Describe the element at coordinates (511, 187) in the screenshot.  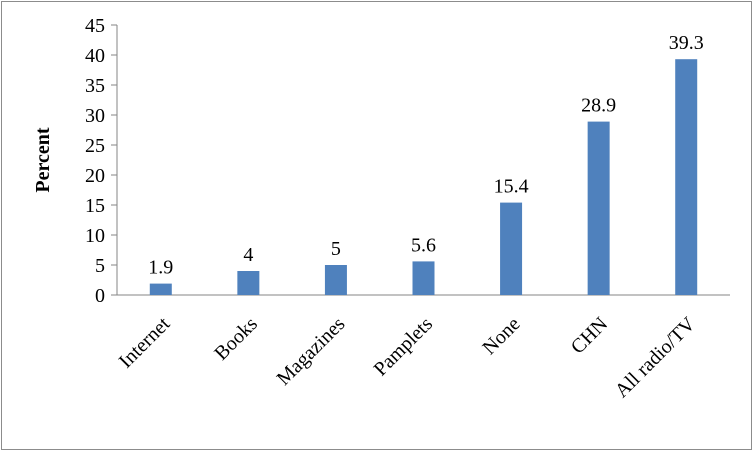
I see `data-label: 15.4` at that location.